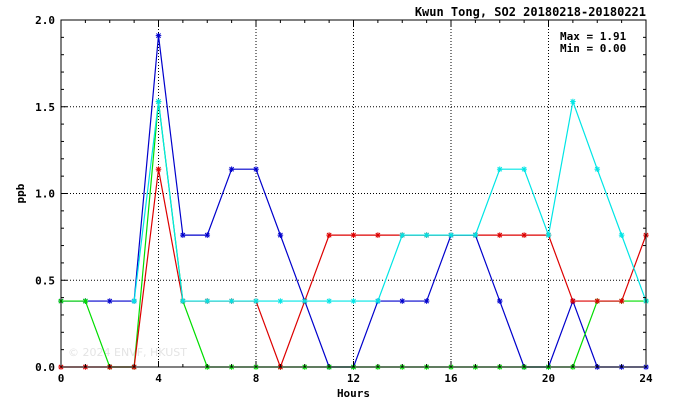  What do you see at coordinates (45, 367) in the screenshot?
I see `y-tick-label: 0.0` at bounding box center [45, 367].